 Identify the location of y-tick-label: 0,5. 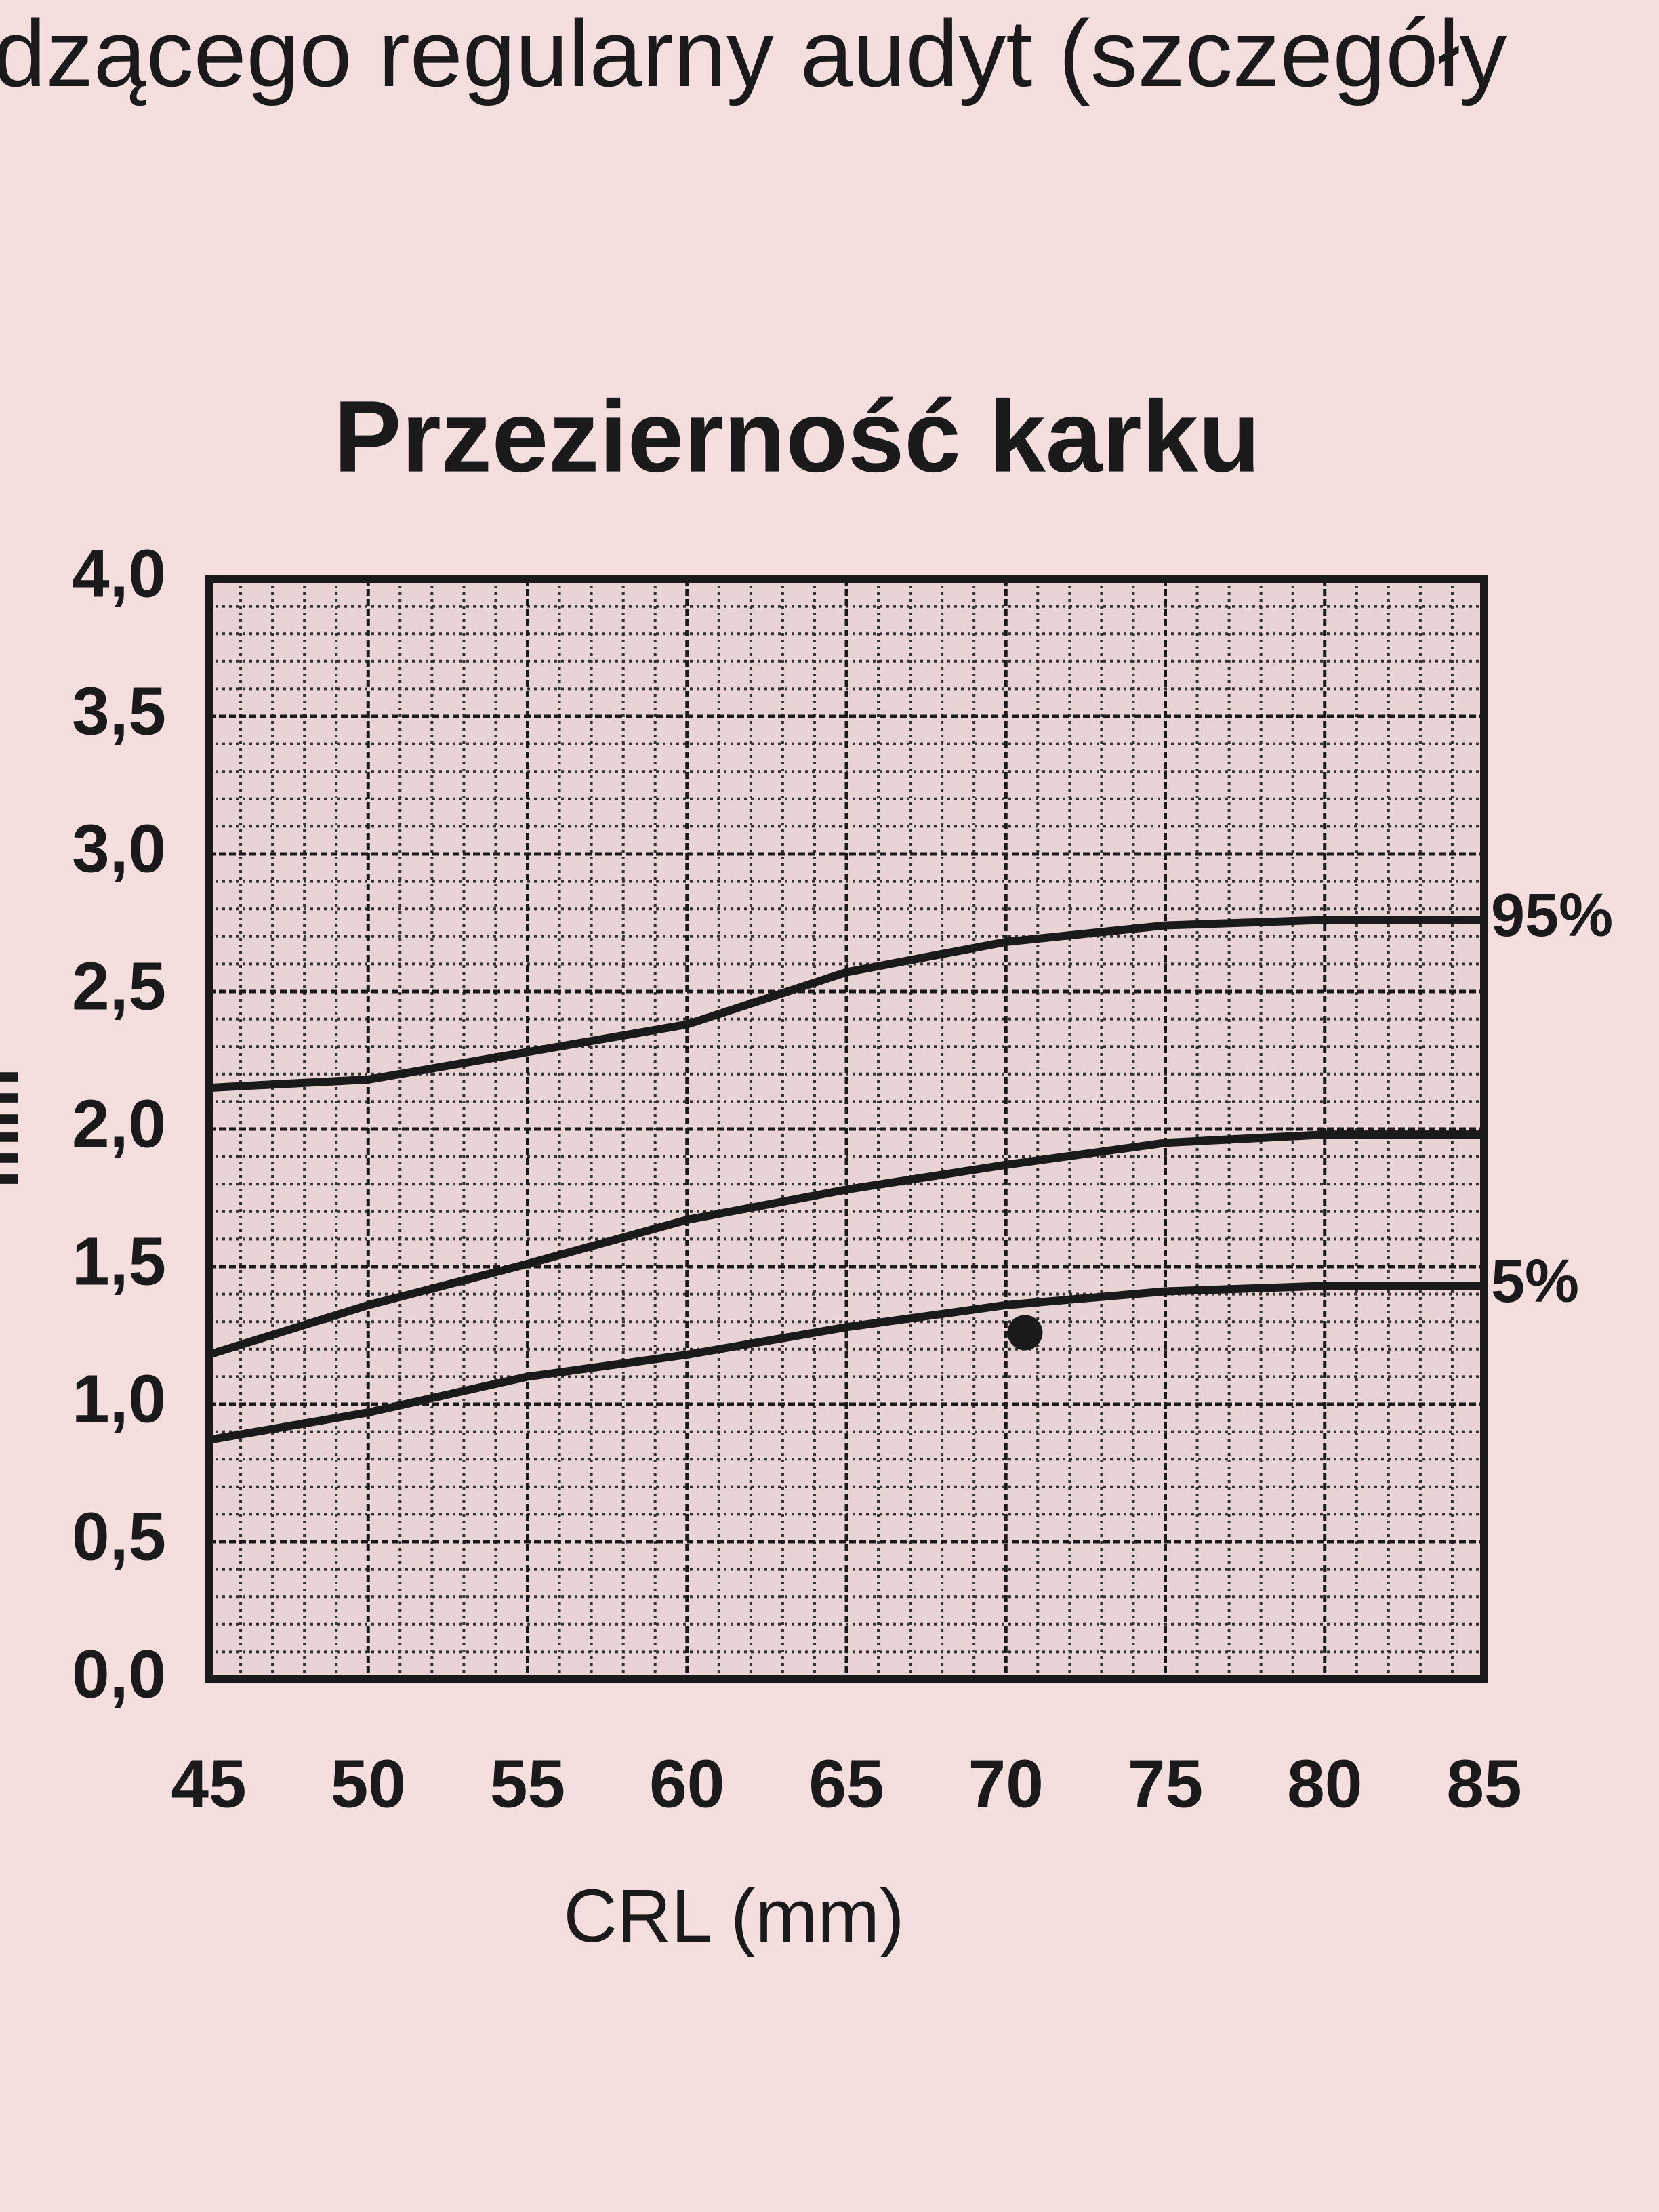
(119, 1536).